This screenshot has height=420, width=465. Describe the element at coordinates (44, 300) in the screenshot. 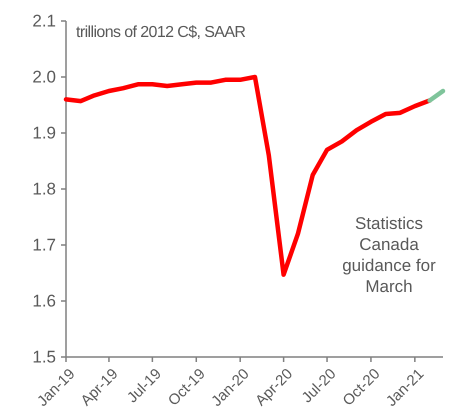

I see `y-tick-label: 1.6` at that location.